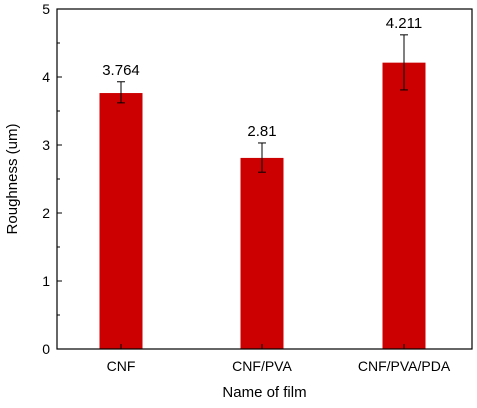 The width and height of the screenshot is (477, 408). What do you see at coordinates (404, 366) in the screenshot?
I see `x-tick-label-2: CNF/PVA/PDA` at bounding box center [404, 366].